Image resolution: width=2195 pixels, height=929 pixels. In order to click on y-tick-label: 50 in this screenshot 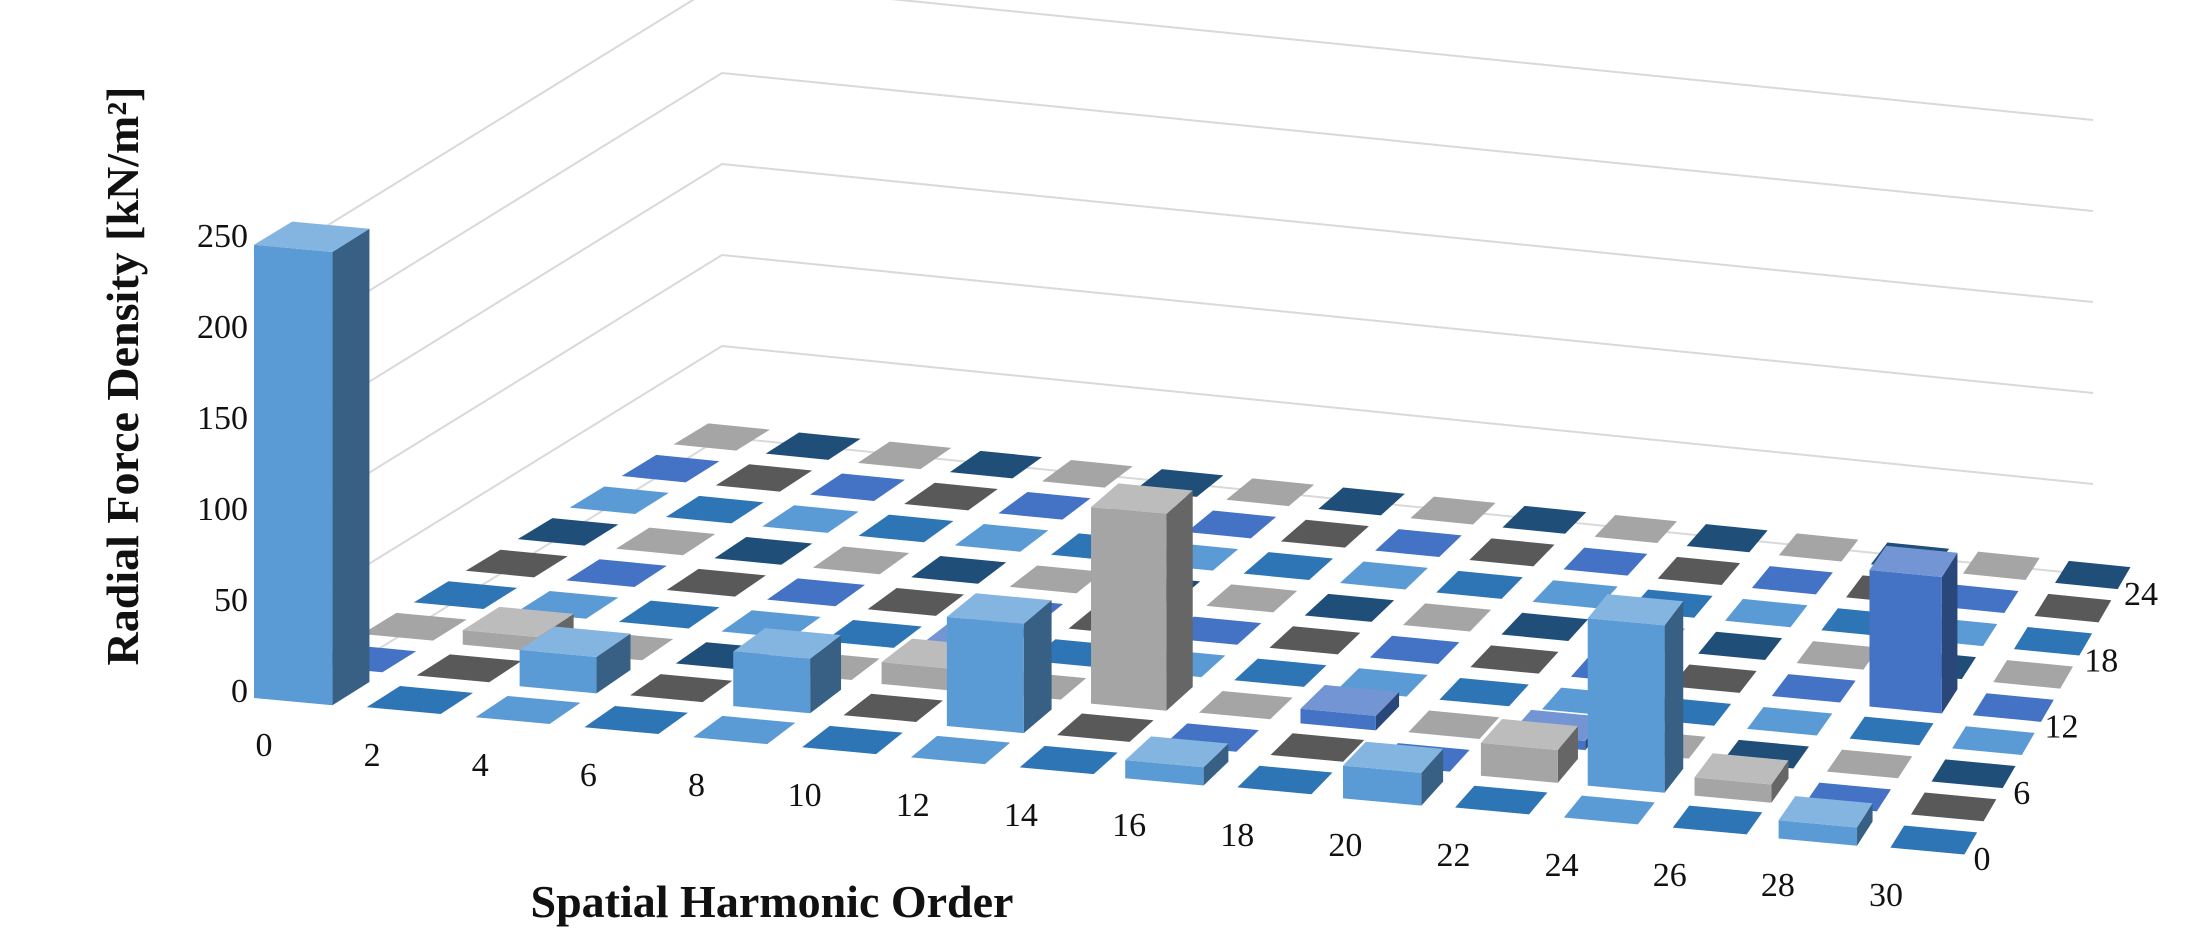, I will do `click(231, 600)`.